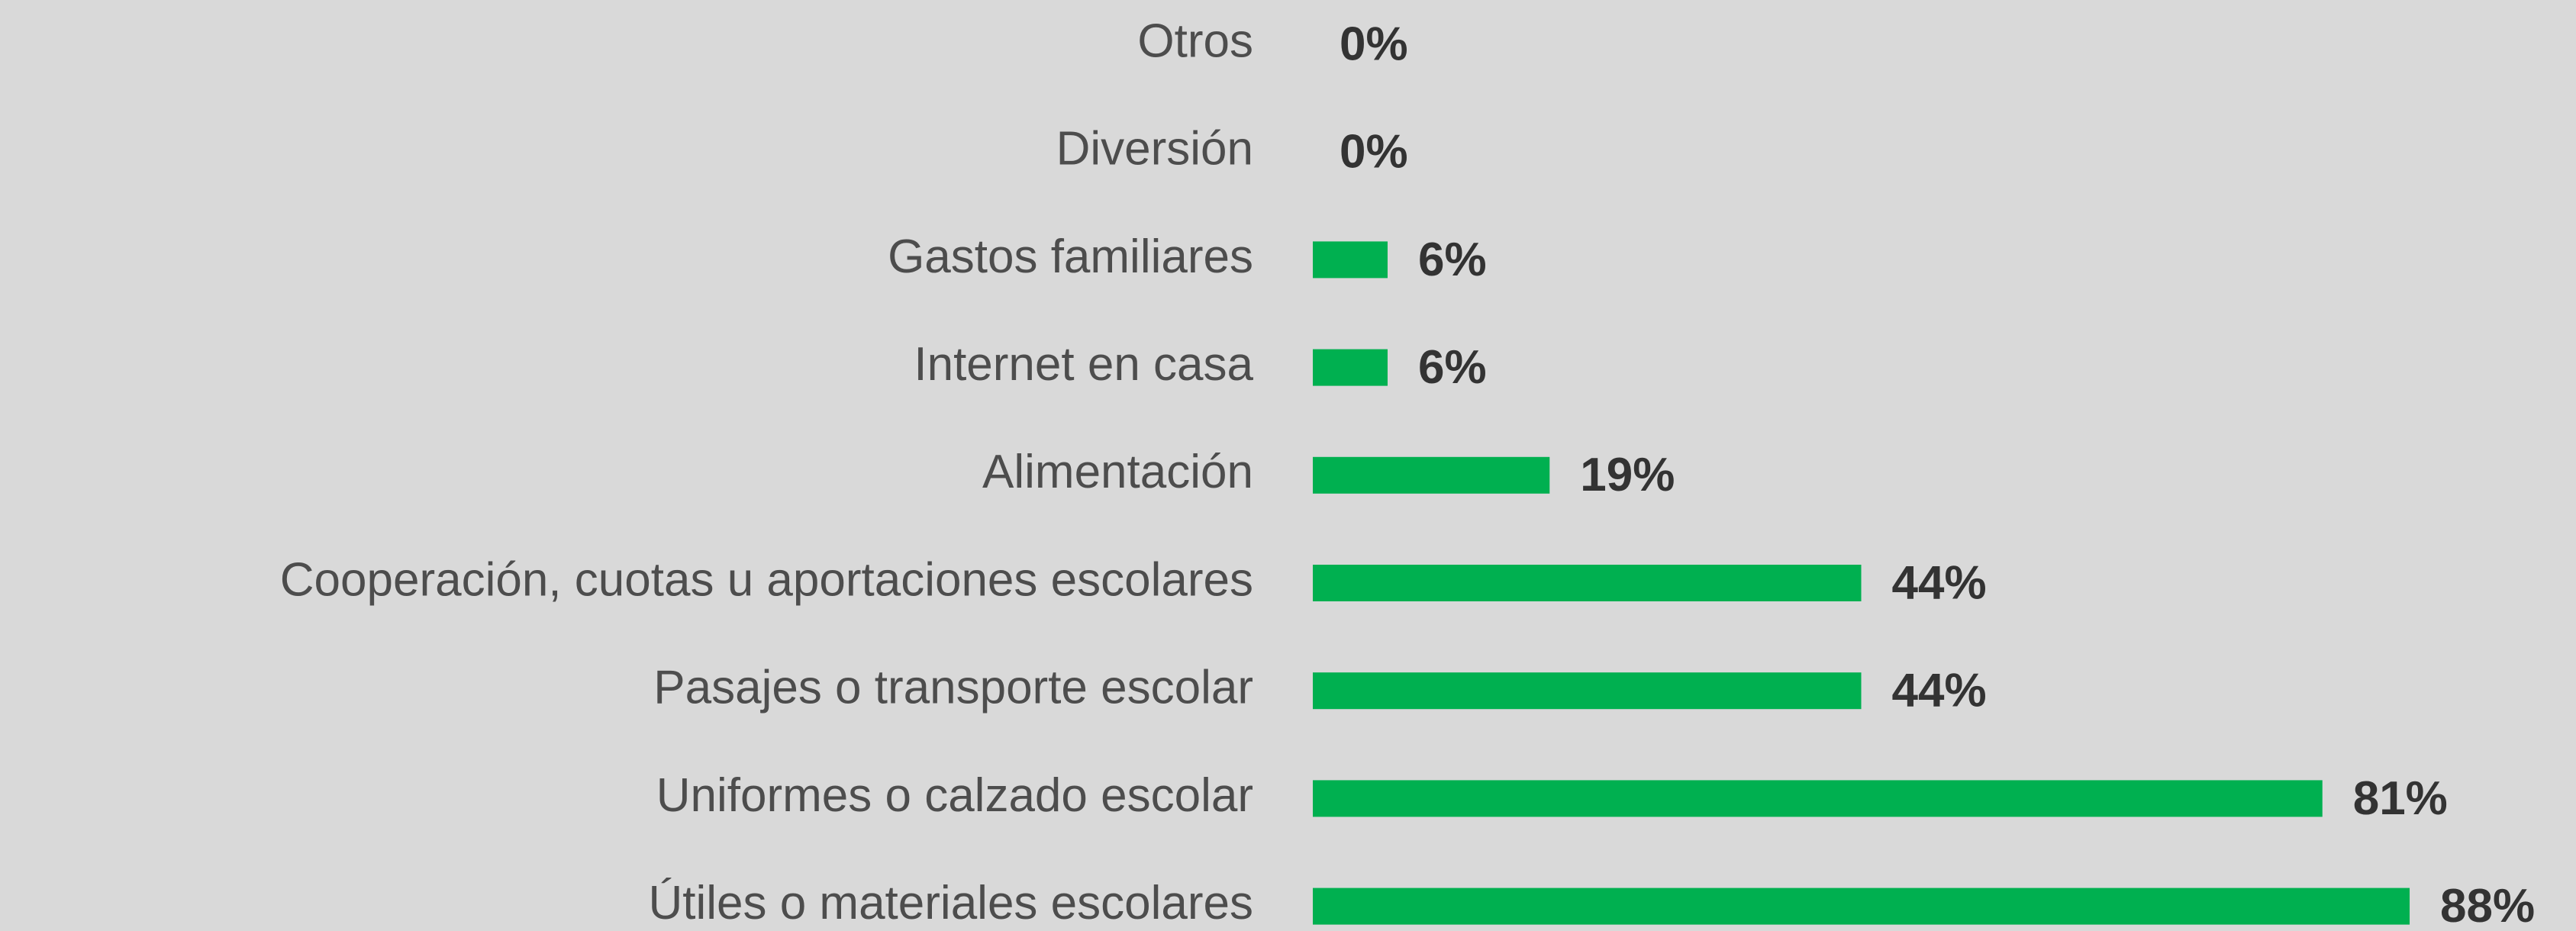 The image size is (2576, 931). What do you see at coordinates (953, 688) in the screenshot?
I see `category-label: Pasajes o transporte escolar` at bounding box center [953, 688].